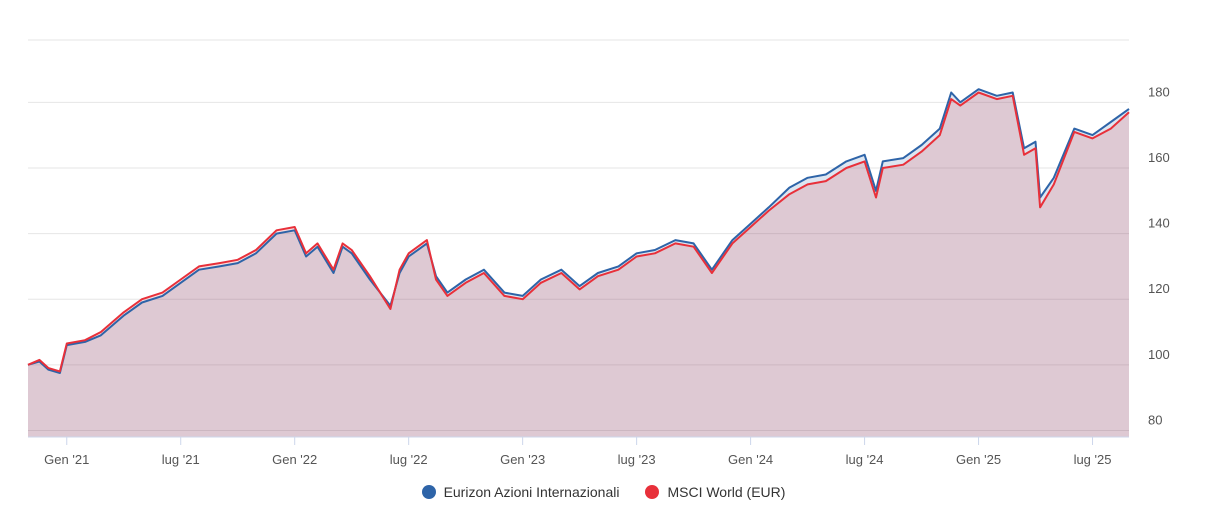 The image size is (1207, 523). Describe the element at coordinates (1159, 354) in the screenshot. I see `y-tick-label: 100` at that location.